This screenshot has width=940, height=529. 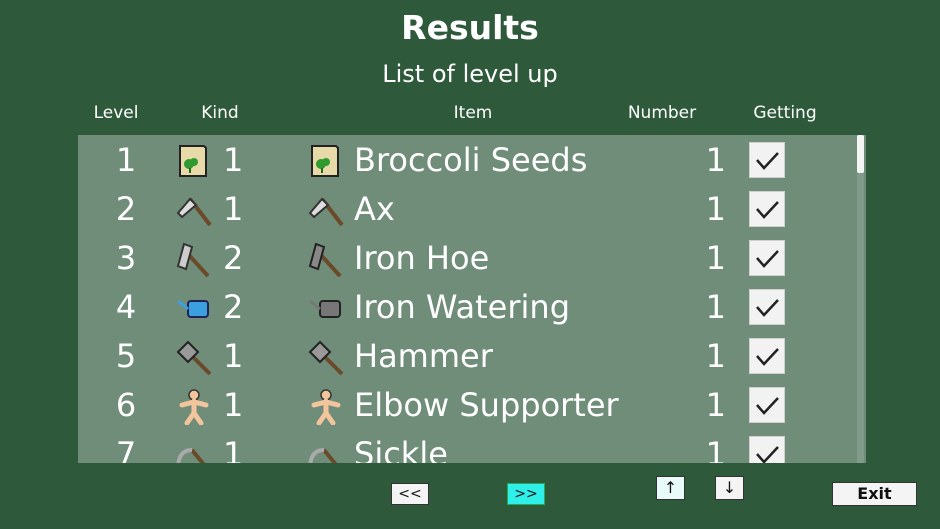 What do you see at coordinates (860, 154) in the screenshot?
I see `scrollbar-thumb` at bounding box center [860, 154].